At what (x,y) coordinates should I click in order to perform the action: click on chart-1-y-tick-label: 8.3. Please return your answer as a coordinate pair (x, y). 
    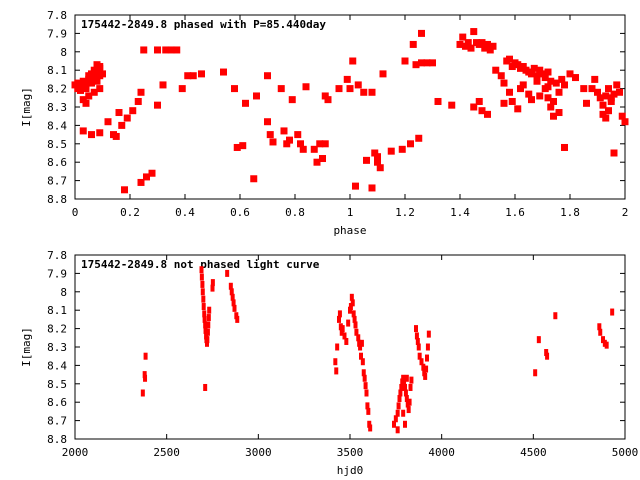
    Looking at the image, I should click on (57, 107).